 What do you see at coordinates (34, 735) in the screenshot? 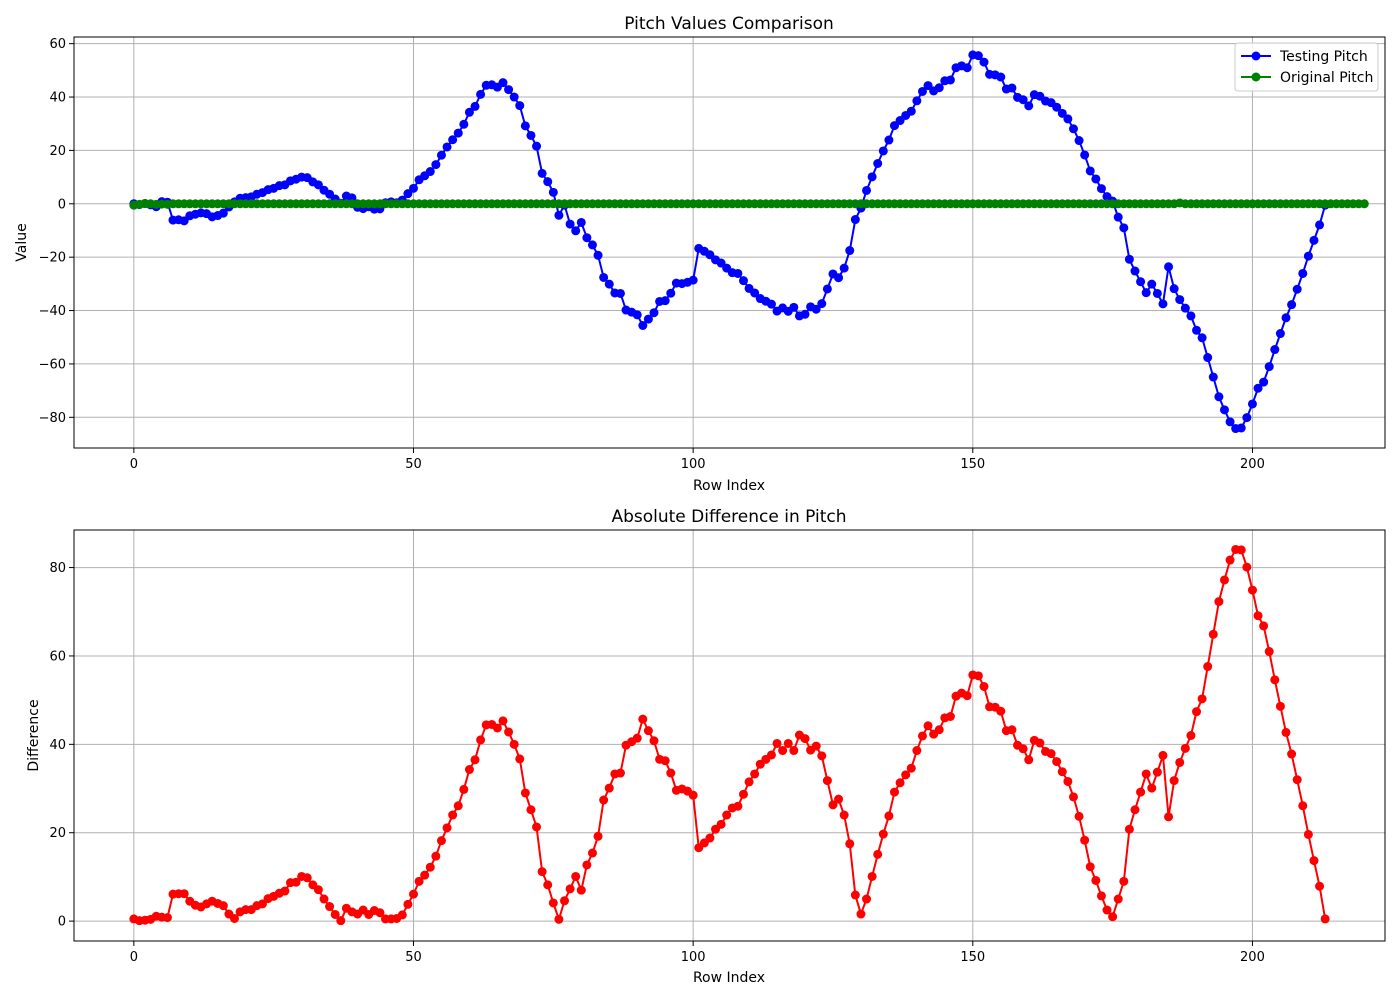
I see `y-axis-label: Difference` at bounding box center [34, 735].